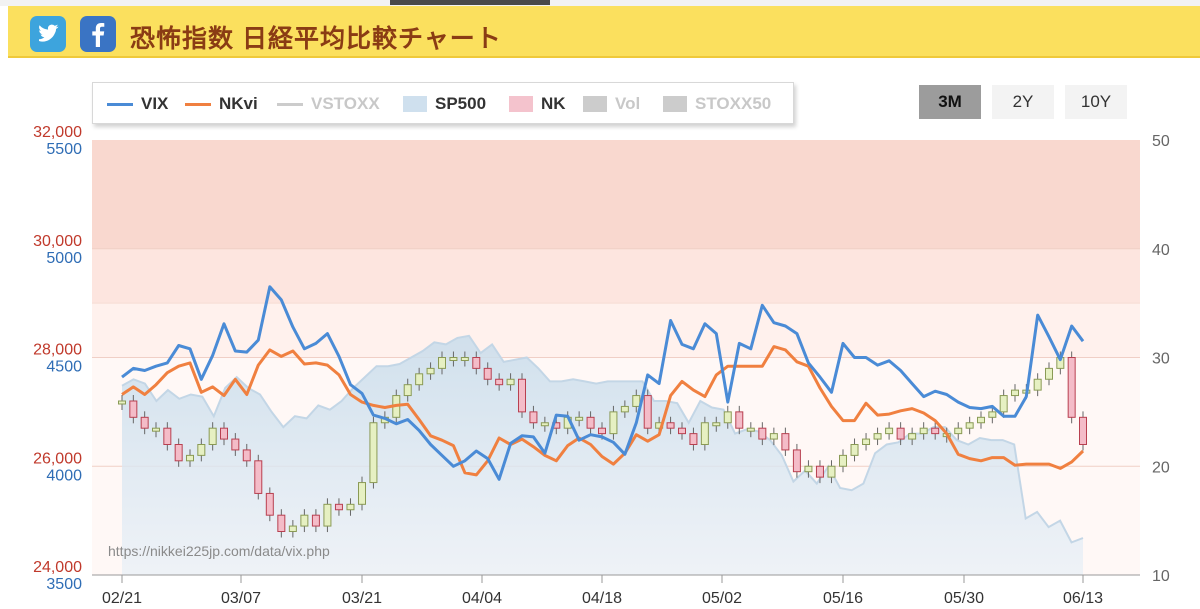 The width and height of the screenshot is (1200, 609). What do you see at coordinates (1161, 467) in the screenshot?
I see `vix-axis-label: 20` at bounding box center [1161, 467].